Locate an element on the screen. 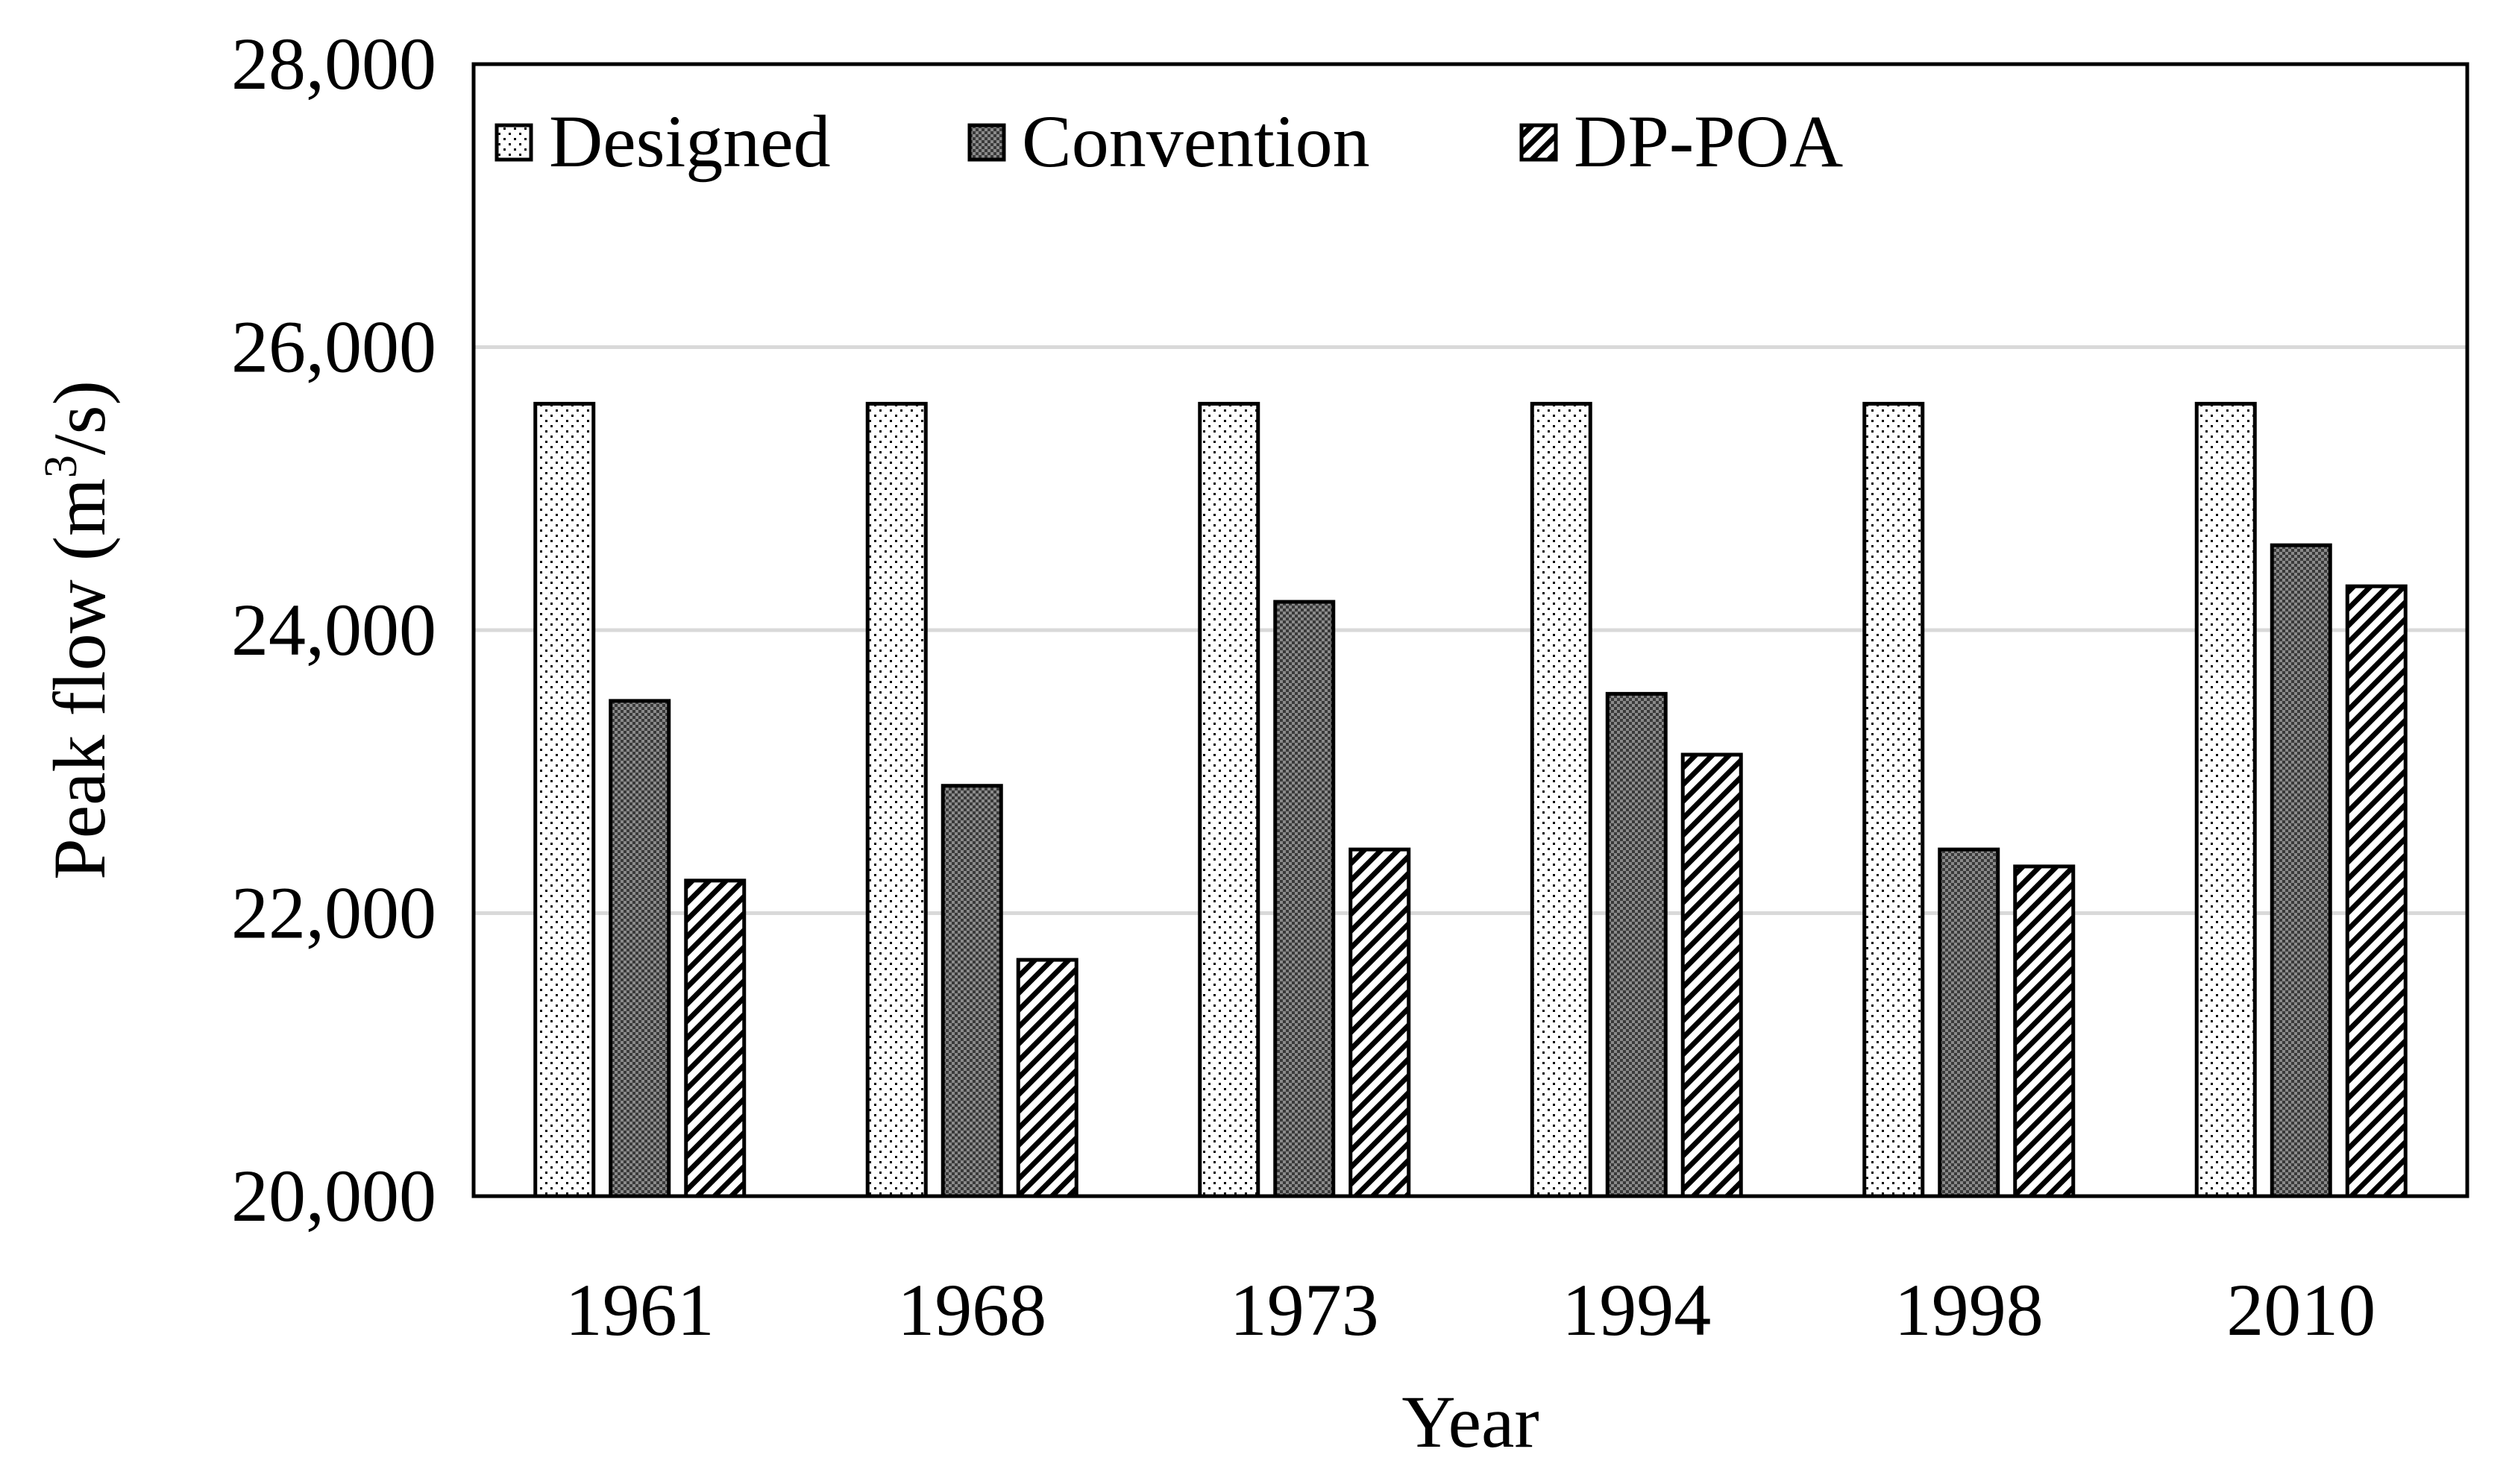 This screenshot has width=2509, height=1484. bar-convention-1994 is located at coordinates (1636, 944).